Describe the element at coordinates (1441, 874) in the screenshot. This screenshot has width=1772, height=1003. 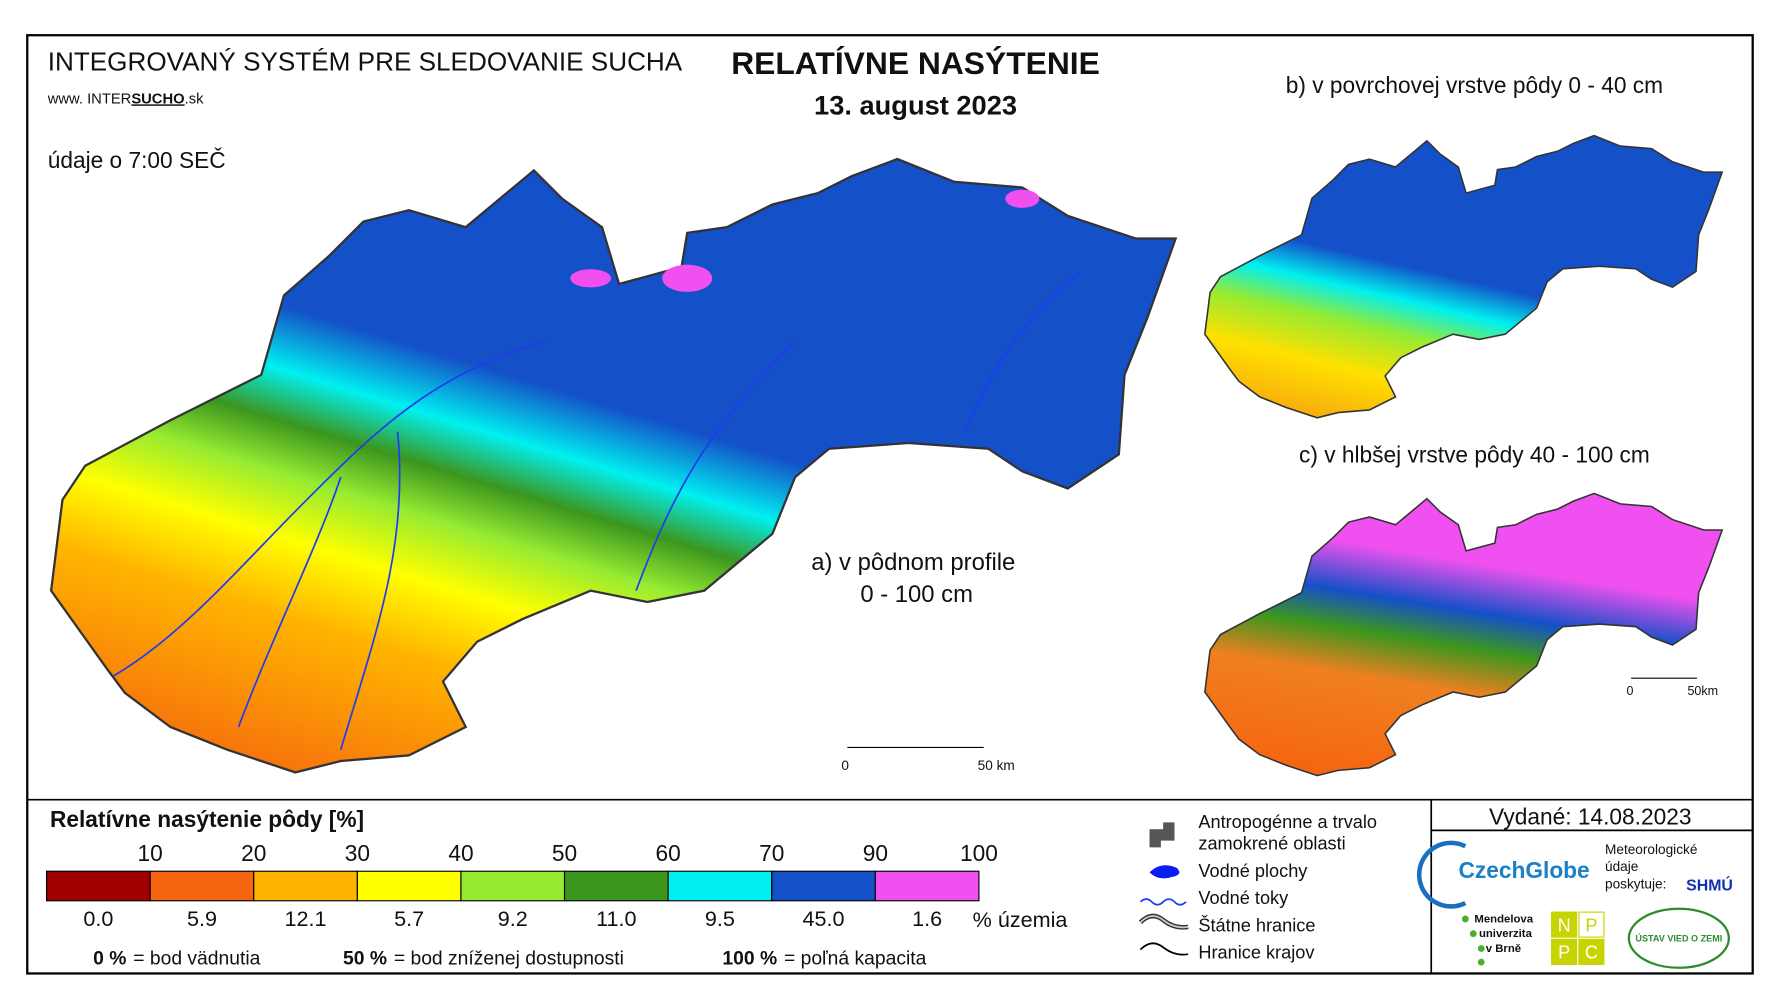
I see `logo-arc` at that location.